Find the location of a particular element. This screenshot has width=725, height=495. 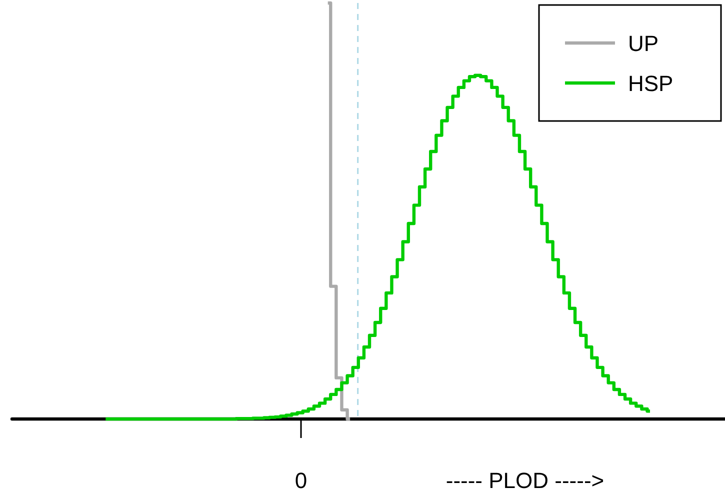

legend-label: HSP is located at coordinates (651, 83).